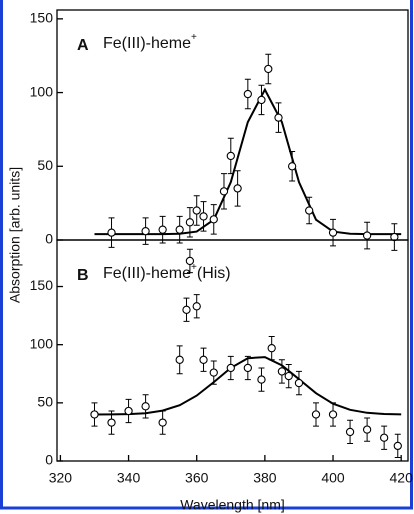 This screenshot has height=514, width=414. Describe the element at coordinates (333, 478) in the screenshot. I see `x-tick-label: 400` at that location.